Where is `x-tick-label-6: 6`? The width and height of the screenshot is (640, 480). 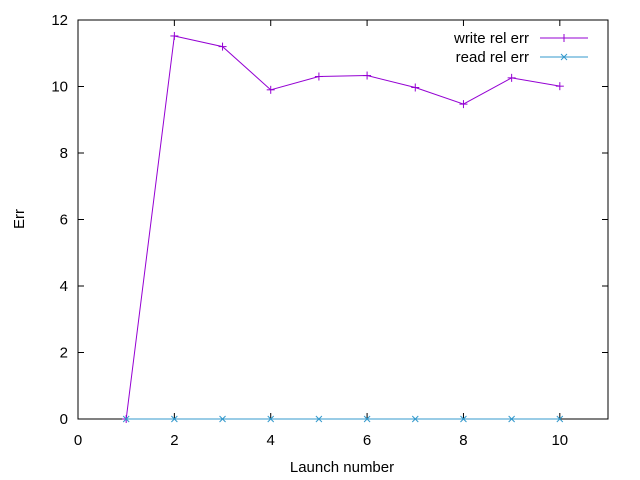
x-tick-label-6: 6 is located at coordinates (367, 440).